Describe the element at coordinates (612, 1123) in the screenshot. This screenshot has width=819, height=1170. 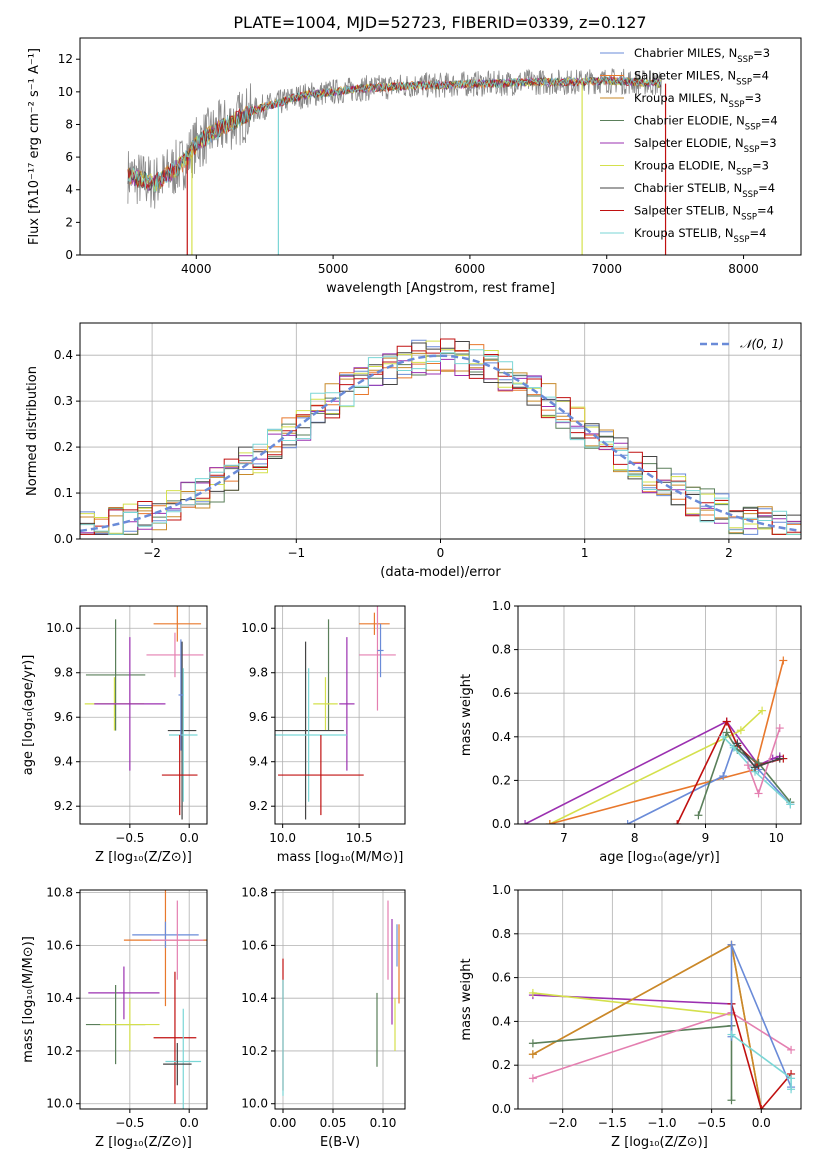
I see `x-tick-label: −1.5` at that location.